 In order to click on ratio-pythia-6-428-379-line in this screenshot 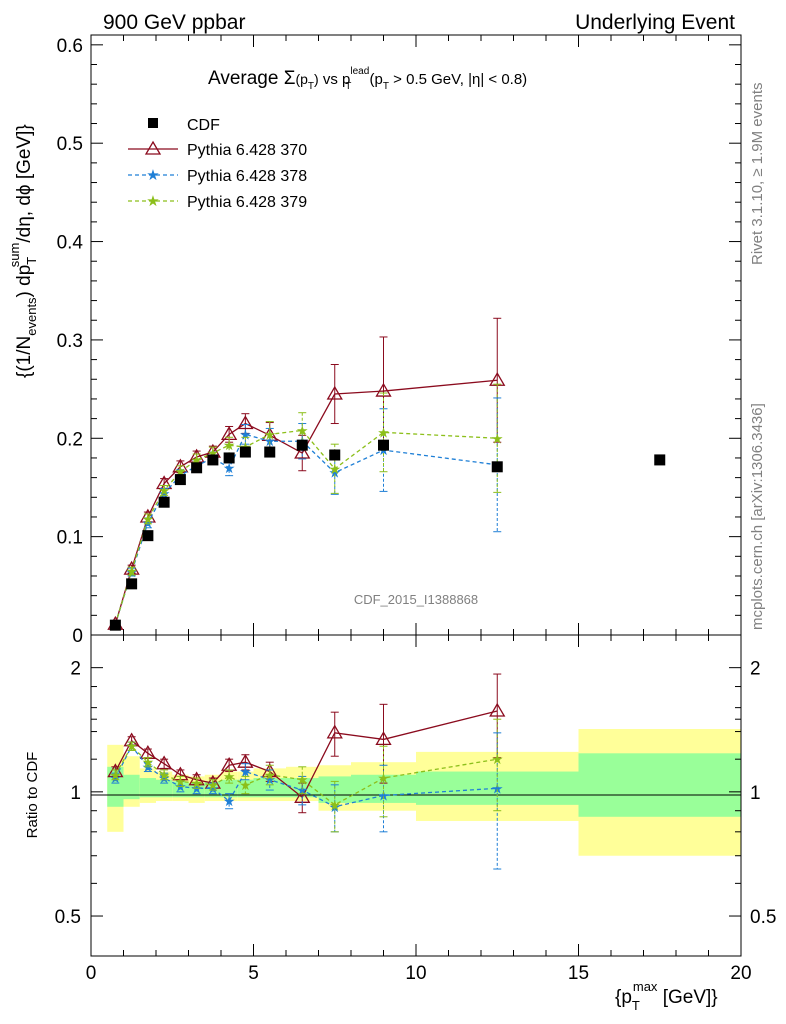, I will do `click(306, 775)`.